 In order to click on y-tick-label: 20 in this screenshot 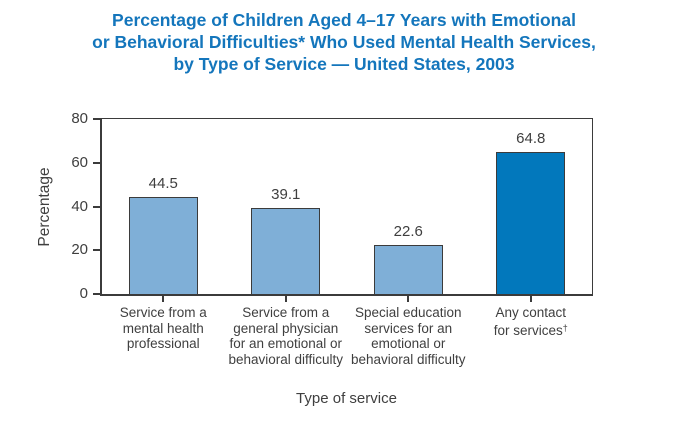, I will do `click(79, 250)`.